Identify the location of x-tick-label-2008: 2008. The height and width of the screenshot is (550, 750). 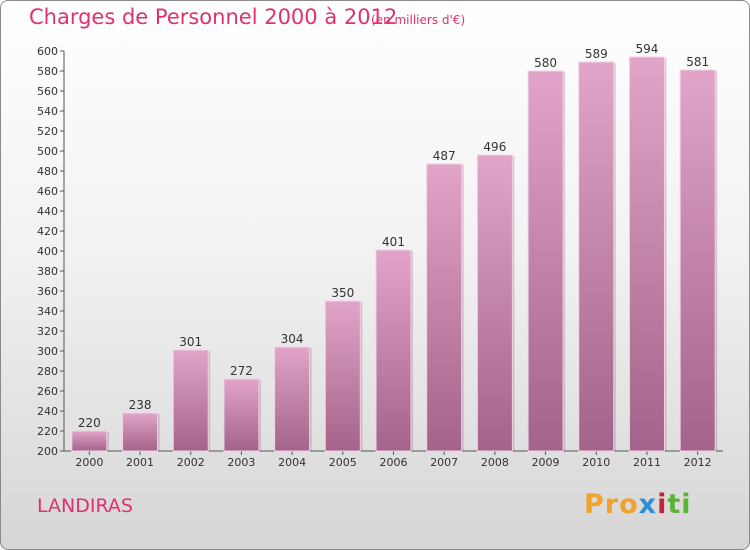
(495, 462).